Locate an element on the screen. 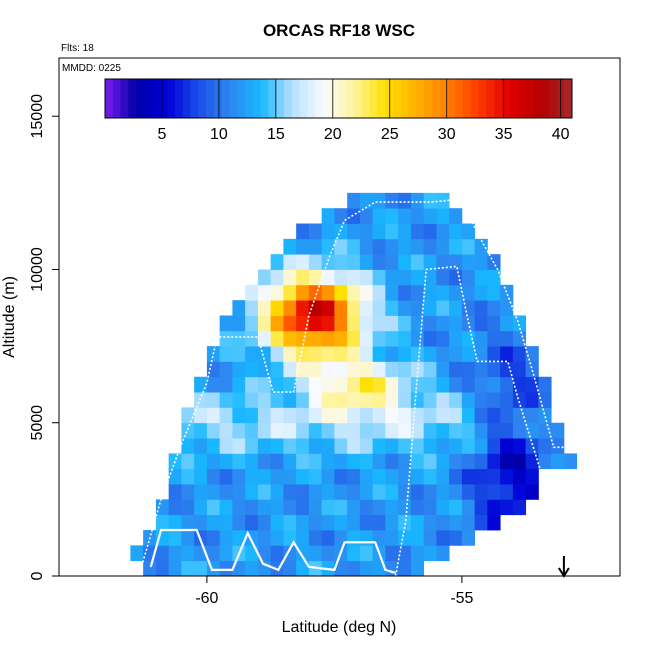 This screenshot has height=650, width=650. y-tick-label: 5000 is located at coordinates (37, 423).